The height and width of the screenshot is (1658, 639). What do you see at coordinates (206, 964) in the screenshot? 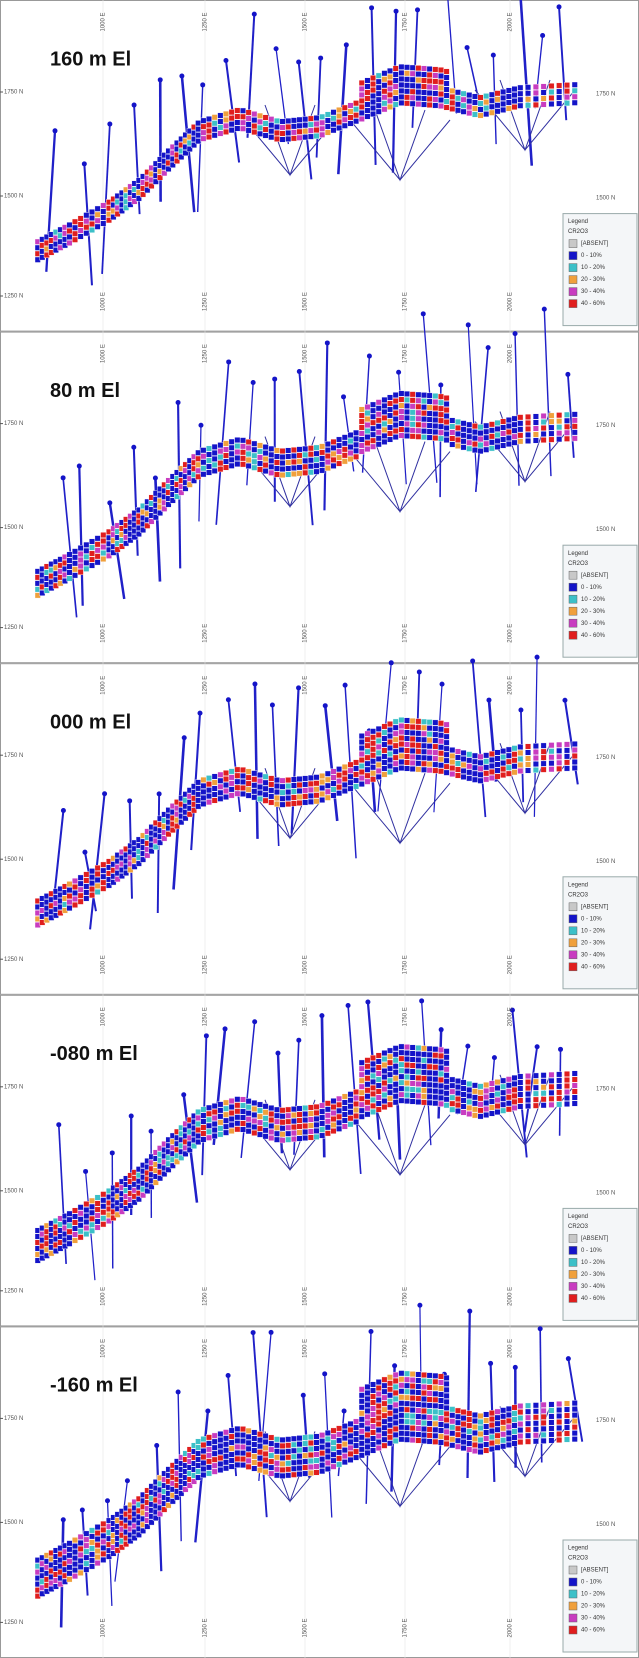
I see `easting-label-bottom: 1250 E` at bounding box center [206, 964].